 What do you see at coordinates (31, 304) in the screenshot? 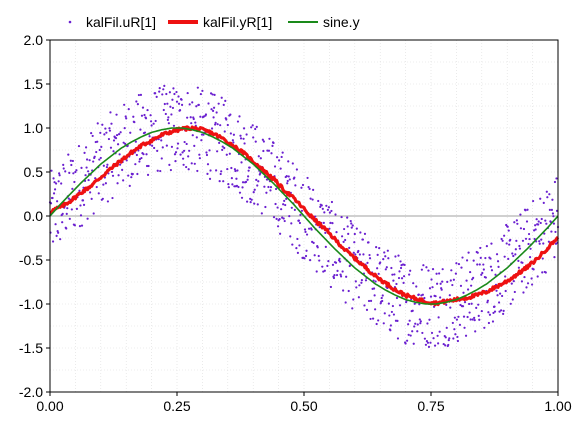
I see `y-tick-label: -1.0` at bounding box center [31, 304].